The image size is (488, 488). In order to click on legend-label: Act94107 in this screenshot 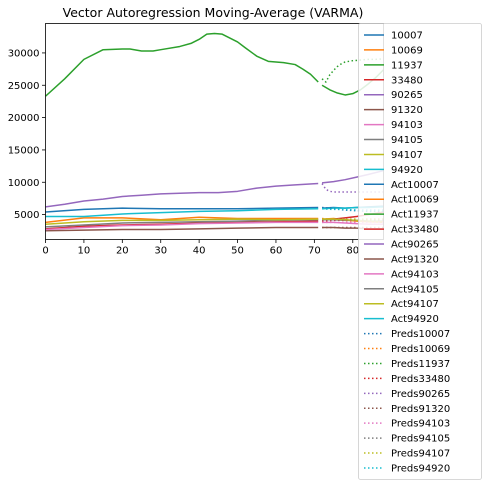, I will do `click(415, 304)`.